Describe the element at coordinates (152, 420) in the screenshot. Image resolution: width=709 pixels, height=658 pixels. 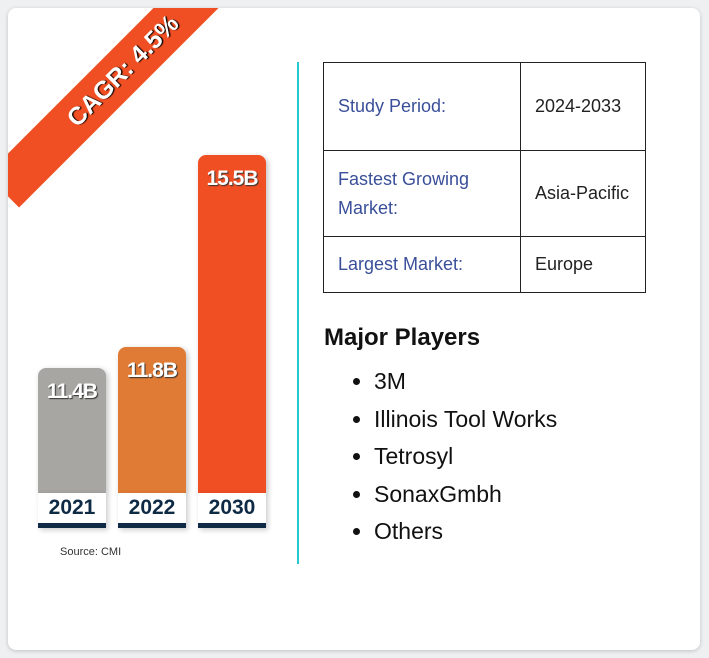
I see `bar-2022: 11.8B` at that location.